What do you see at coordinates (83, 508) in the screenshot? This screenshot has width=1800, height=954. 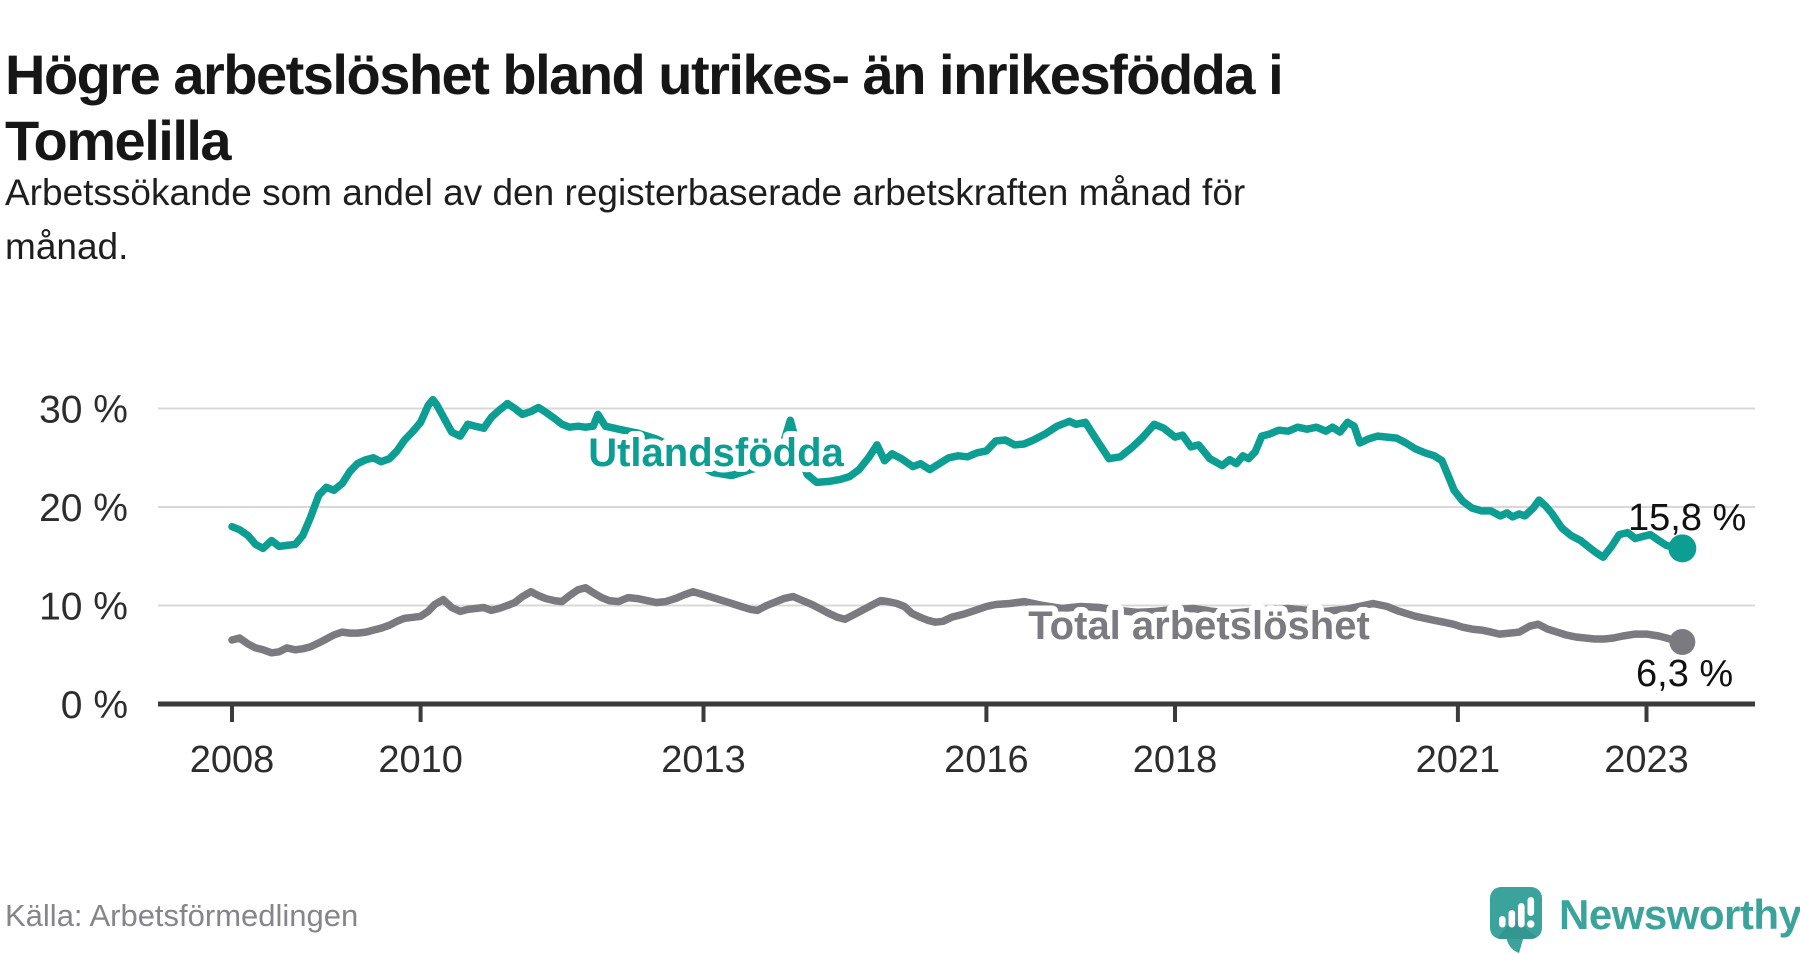 I see `y-tick-label-20: 20 %` at bounding box center [83, 508].